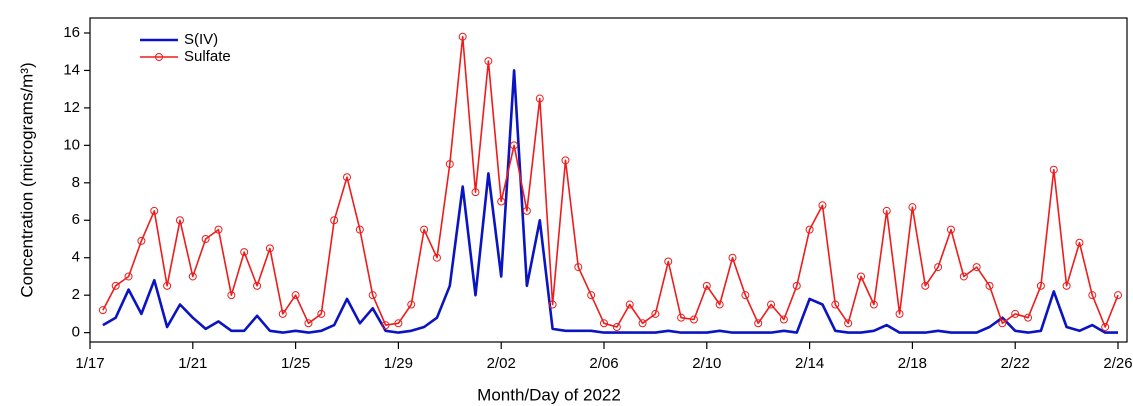 This screenshot has height=406, width=1133. I want to click on x-tick-label: 1/29, so click(398, 363).